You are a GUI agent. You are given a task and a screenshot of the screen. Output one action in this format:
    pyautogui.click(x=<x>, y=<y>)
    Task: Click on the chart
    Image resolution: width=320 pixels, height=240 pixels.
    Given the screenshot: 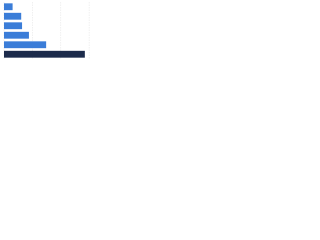 What is the action you would take?
    pyautogui.click(x=46, y=30)
    